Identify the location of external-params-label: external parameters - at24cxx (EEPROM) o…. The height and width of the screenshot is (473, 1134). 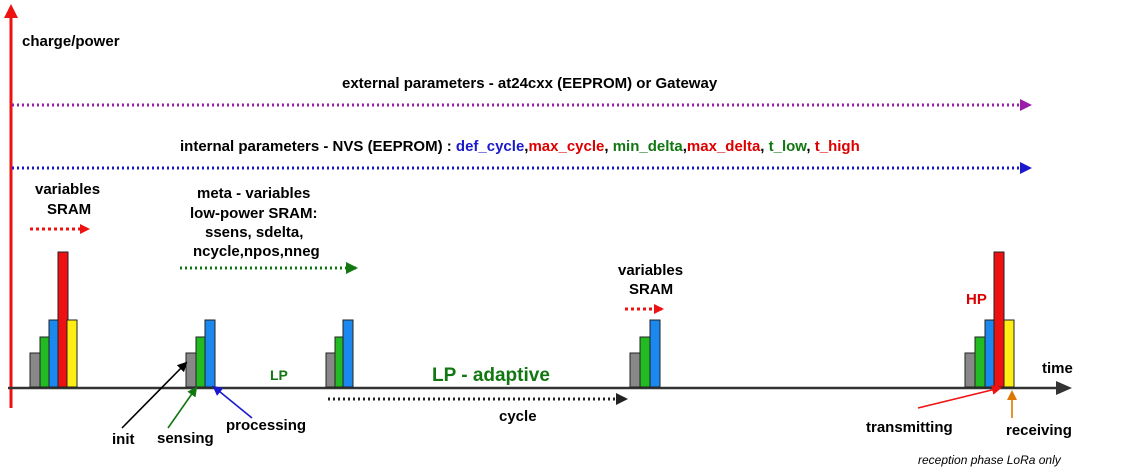
(530, 83).